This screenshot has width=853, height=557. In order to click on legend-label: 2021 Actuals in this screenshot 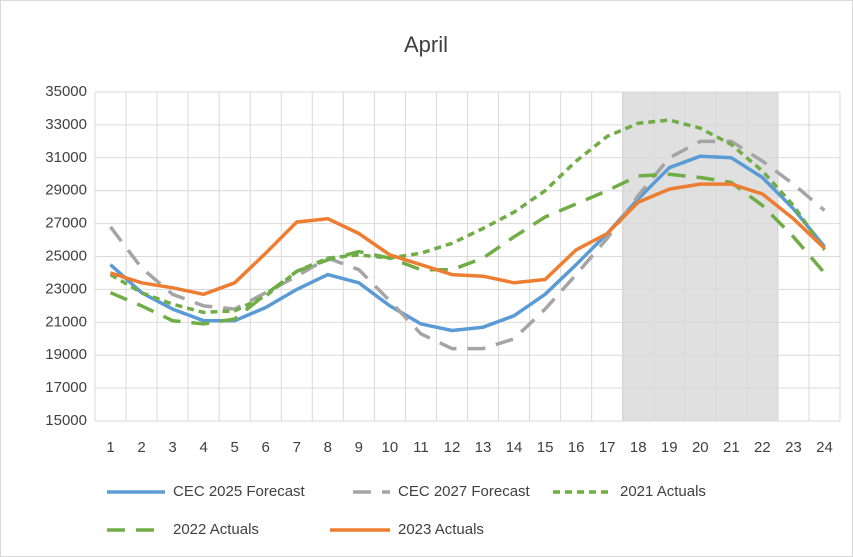, I will do `click(663, 491)`.